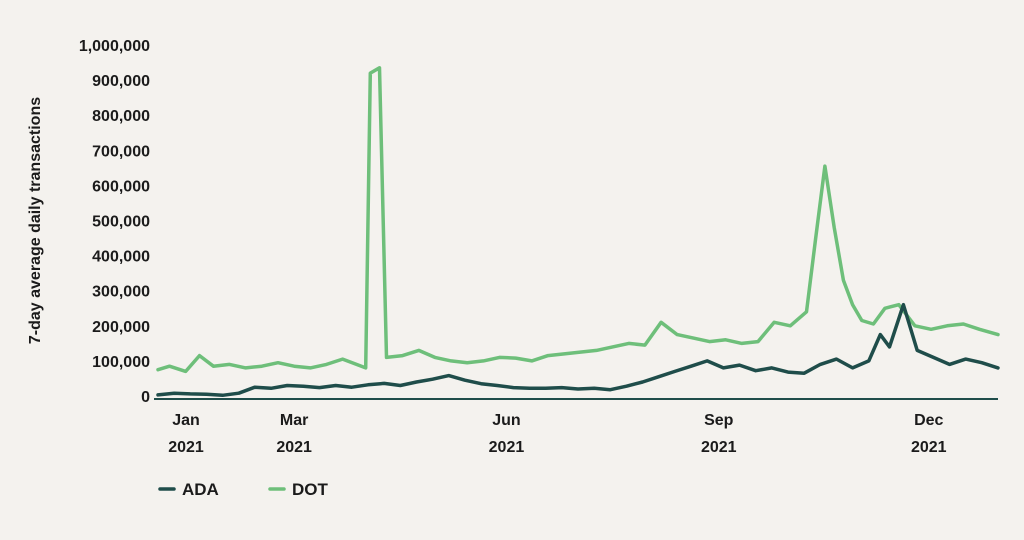  What do you see at coordinates (578, 350) in the screenshot?
I see `series-line-ada` at bounding box center [578, 350].